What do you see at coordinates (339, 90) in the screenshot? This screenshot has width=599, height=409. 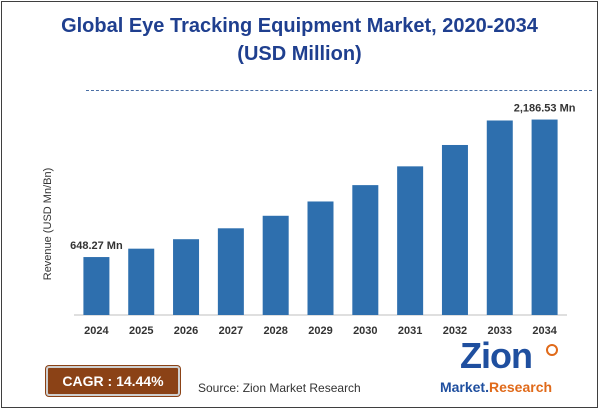 I see `title-divider` at bounding box center [339, 90].